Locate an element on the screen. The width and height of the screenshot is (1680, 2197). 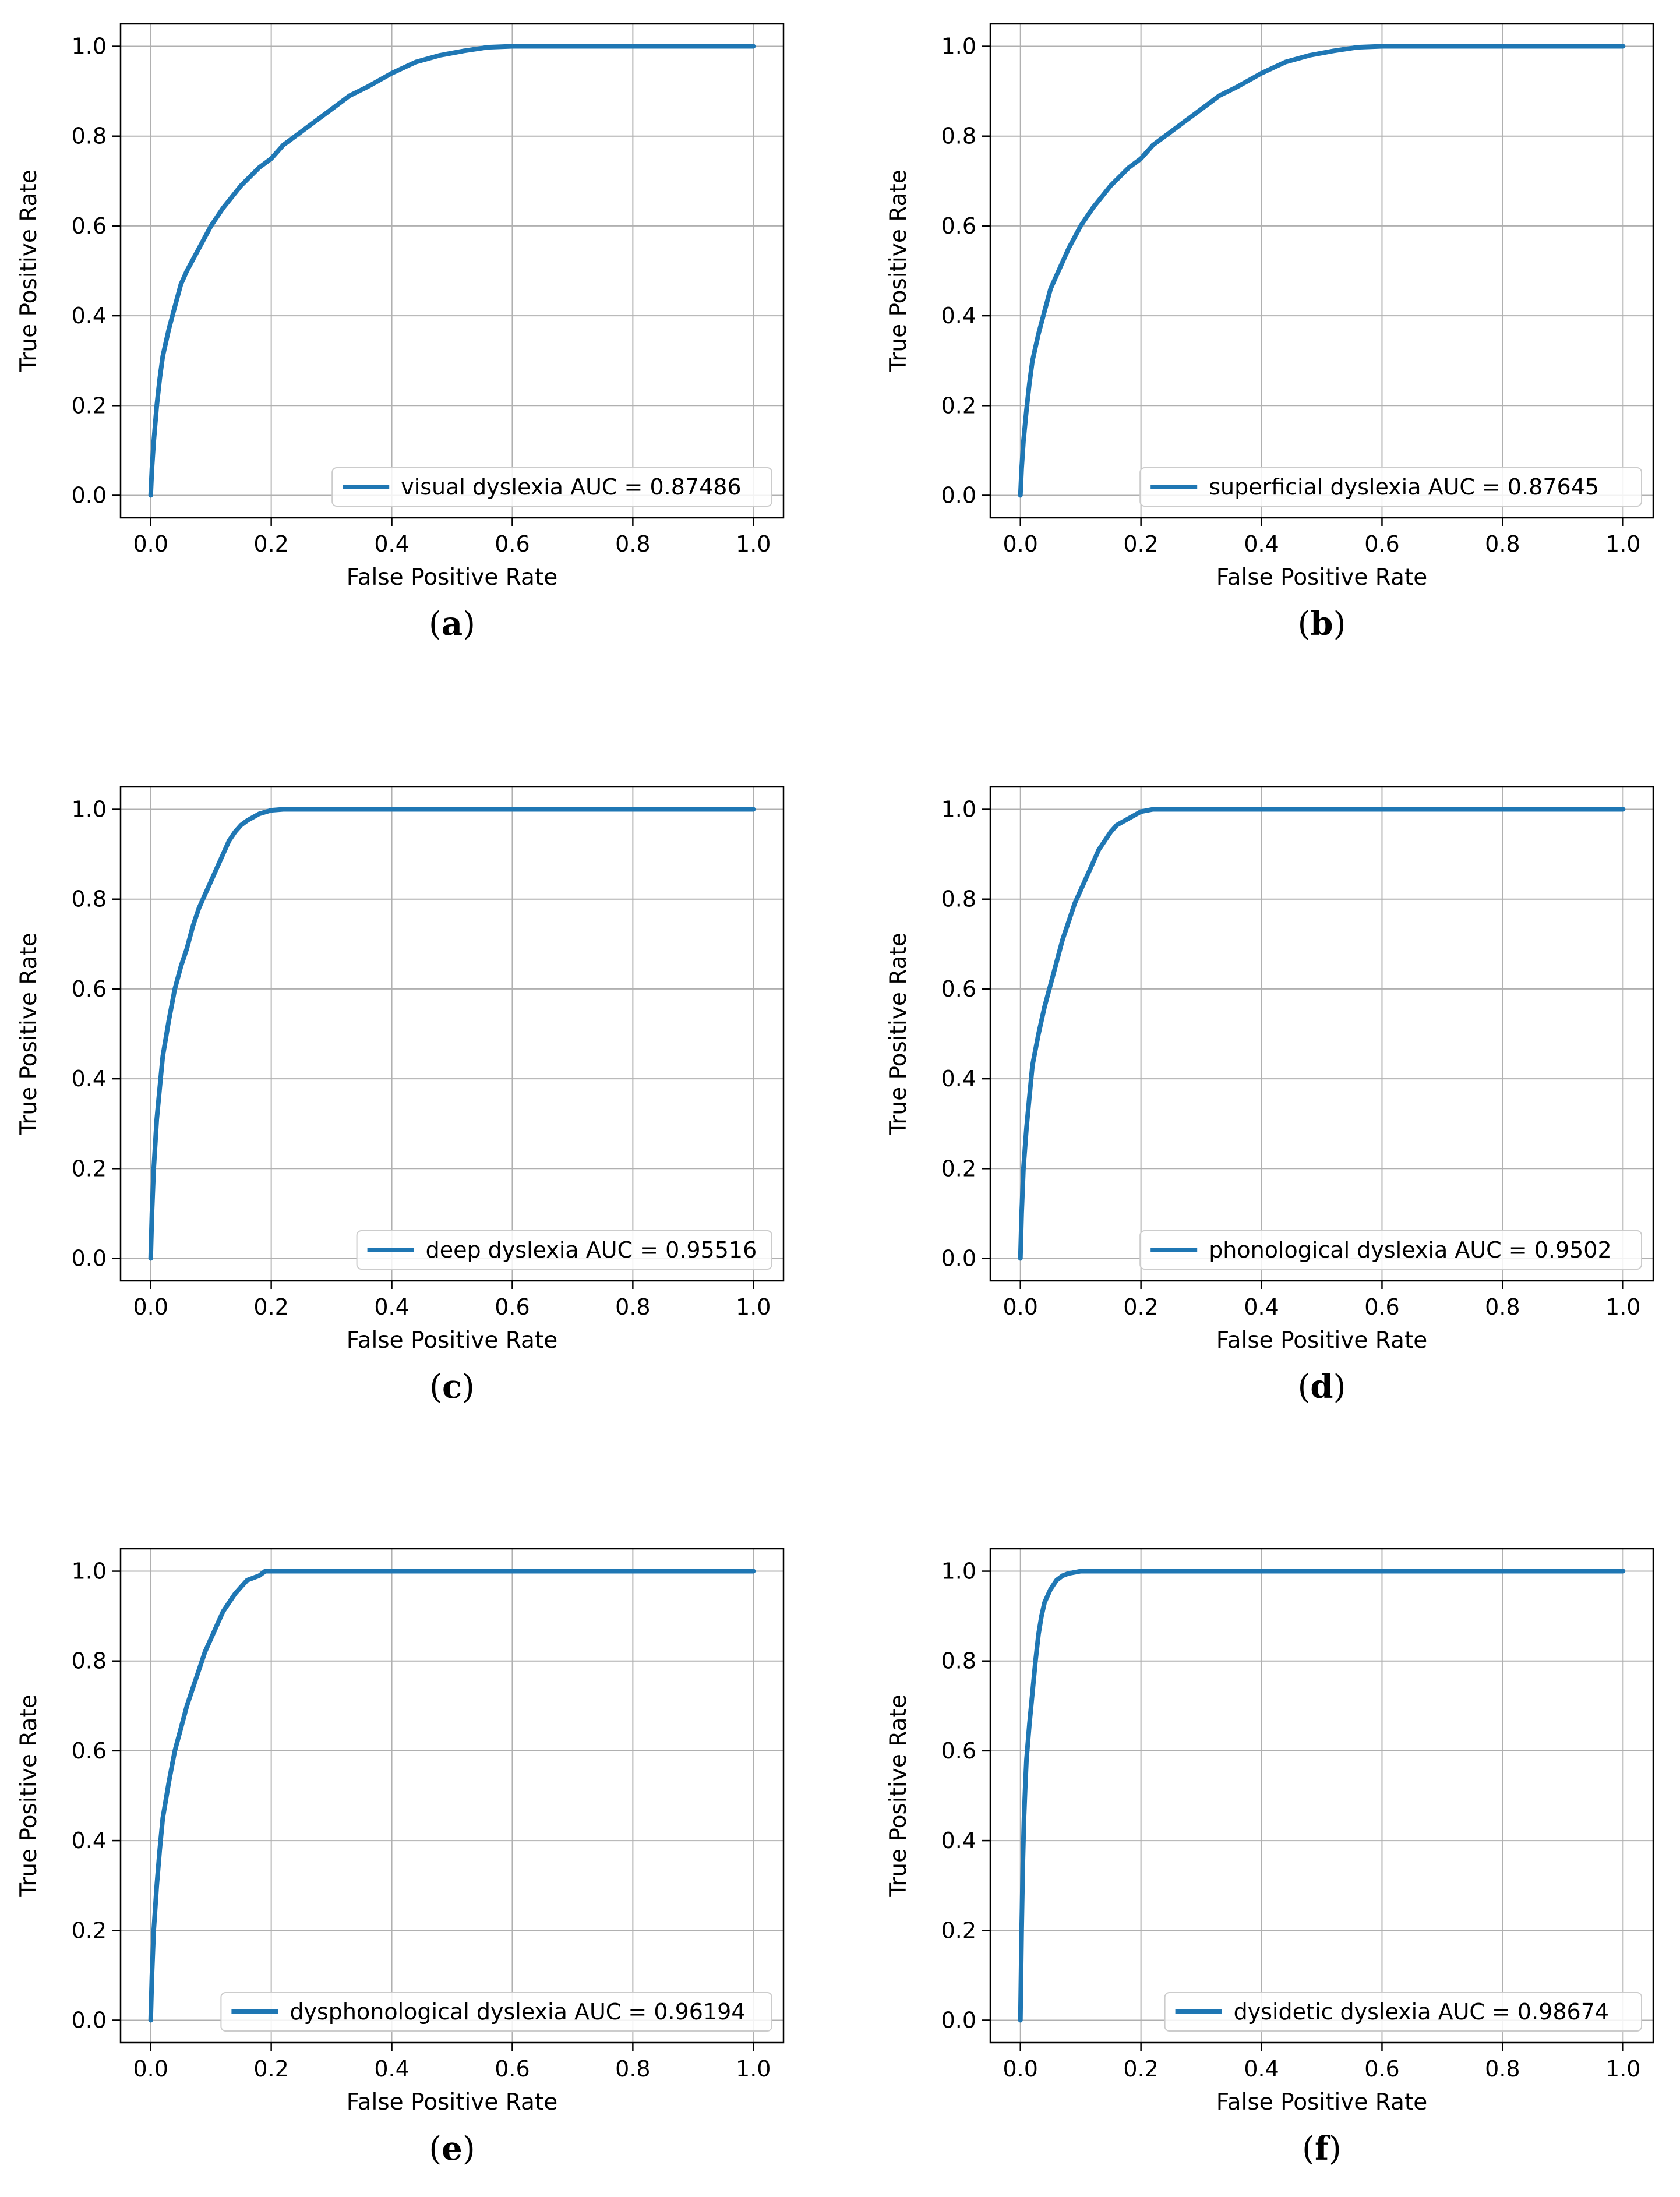
caption-letter: c is located at coordinates (452, 1387).